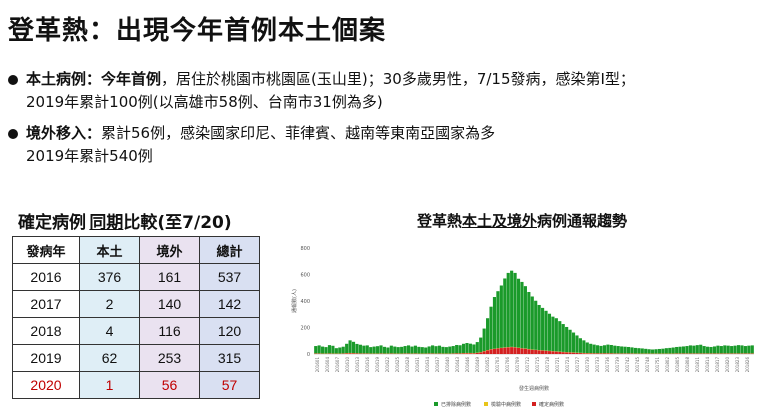  What do you see at coordinates (46, 358) in the screenshot?
I see `cell-year: 2019` at bounding box center [46, 358].